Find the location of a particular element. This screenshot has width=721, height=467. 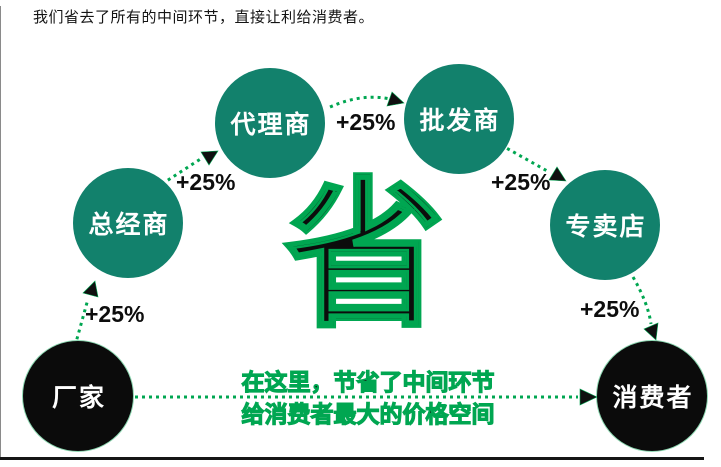

markup-label-wholesaler-specialty: +25% is located at coordinates (521, 182).